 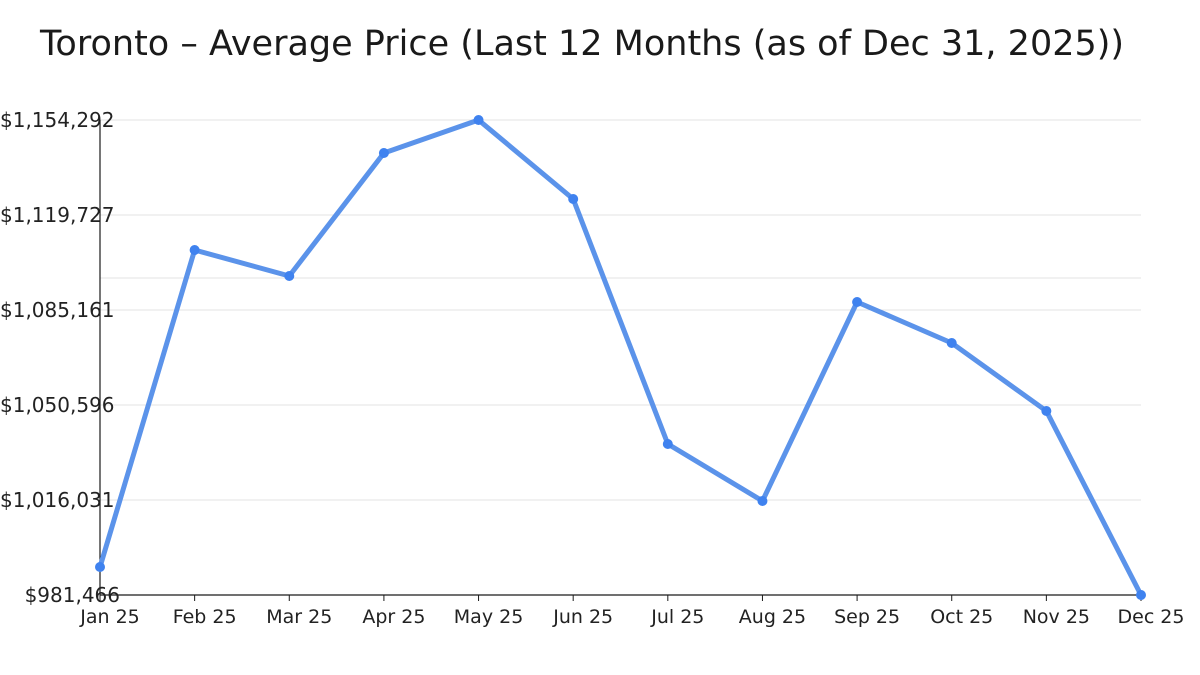 I want to click on y-tick-label: $1,016,031, so click(x=57, y=500).